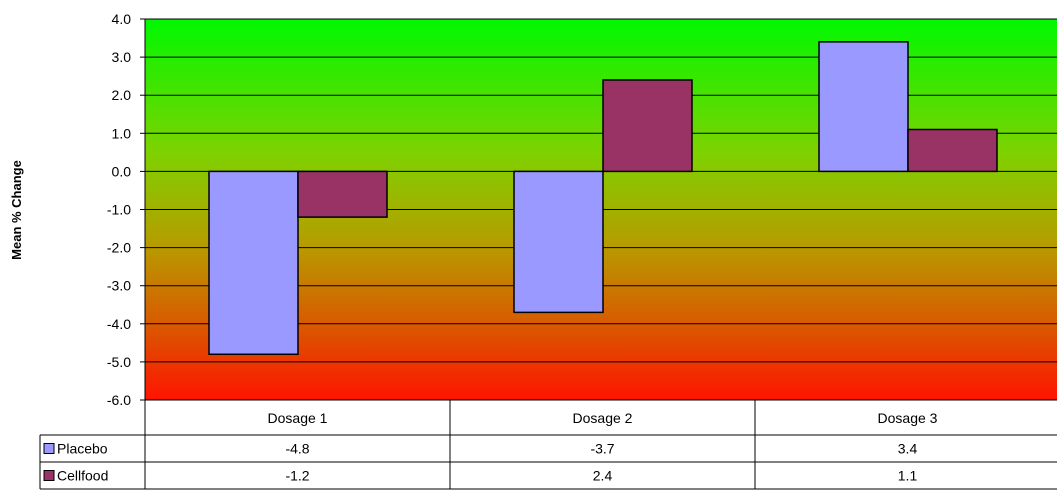 This screenshot has width=1057, height=496. Describe the element at coordinates (82, 449) in the screenshot. I see `legend-label-placebo: Placebo` at that location.